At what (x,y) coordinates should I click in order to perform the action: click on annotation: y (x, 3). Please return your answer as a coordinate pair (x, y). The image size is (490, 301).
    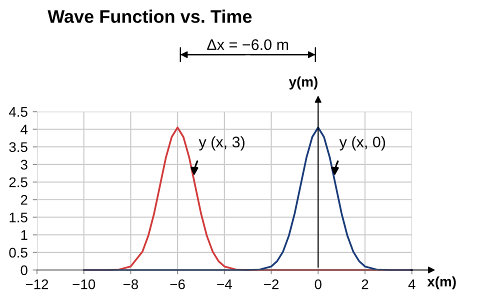
    Looking at the image, I should click on (221, 143).